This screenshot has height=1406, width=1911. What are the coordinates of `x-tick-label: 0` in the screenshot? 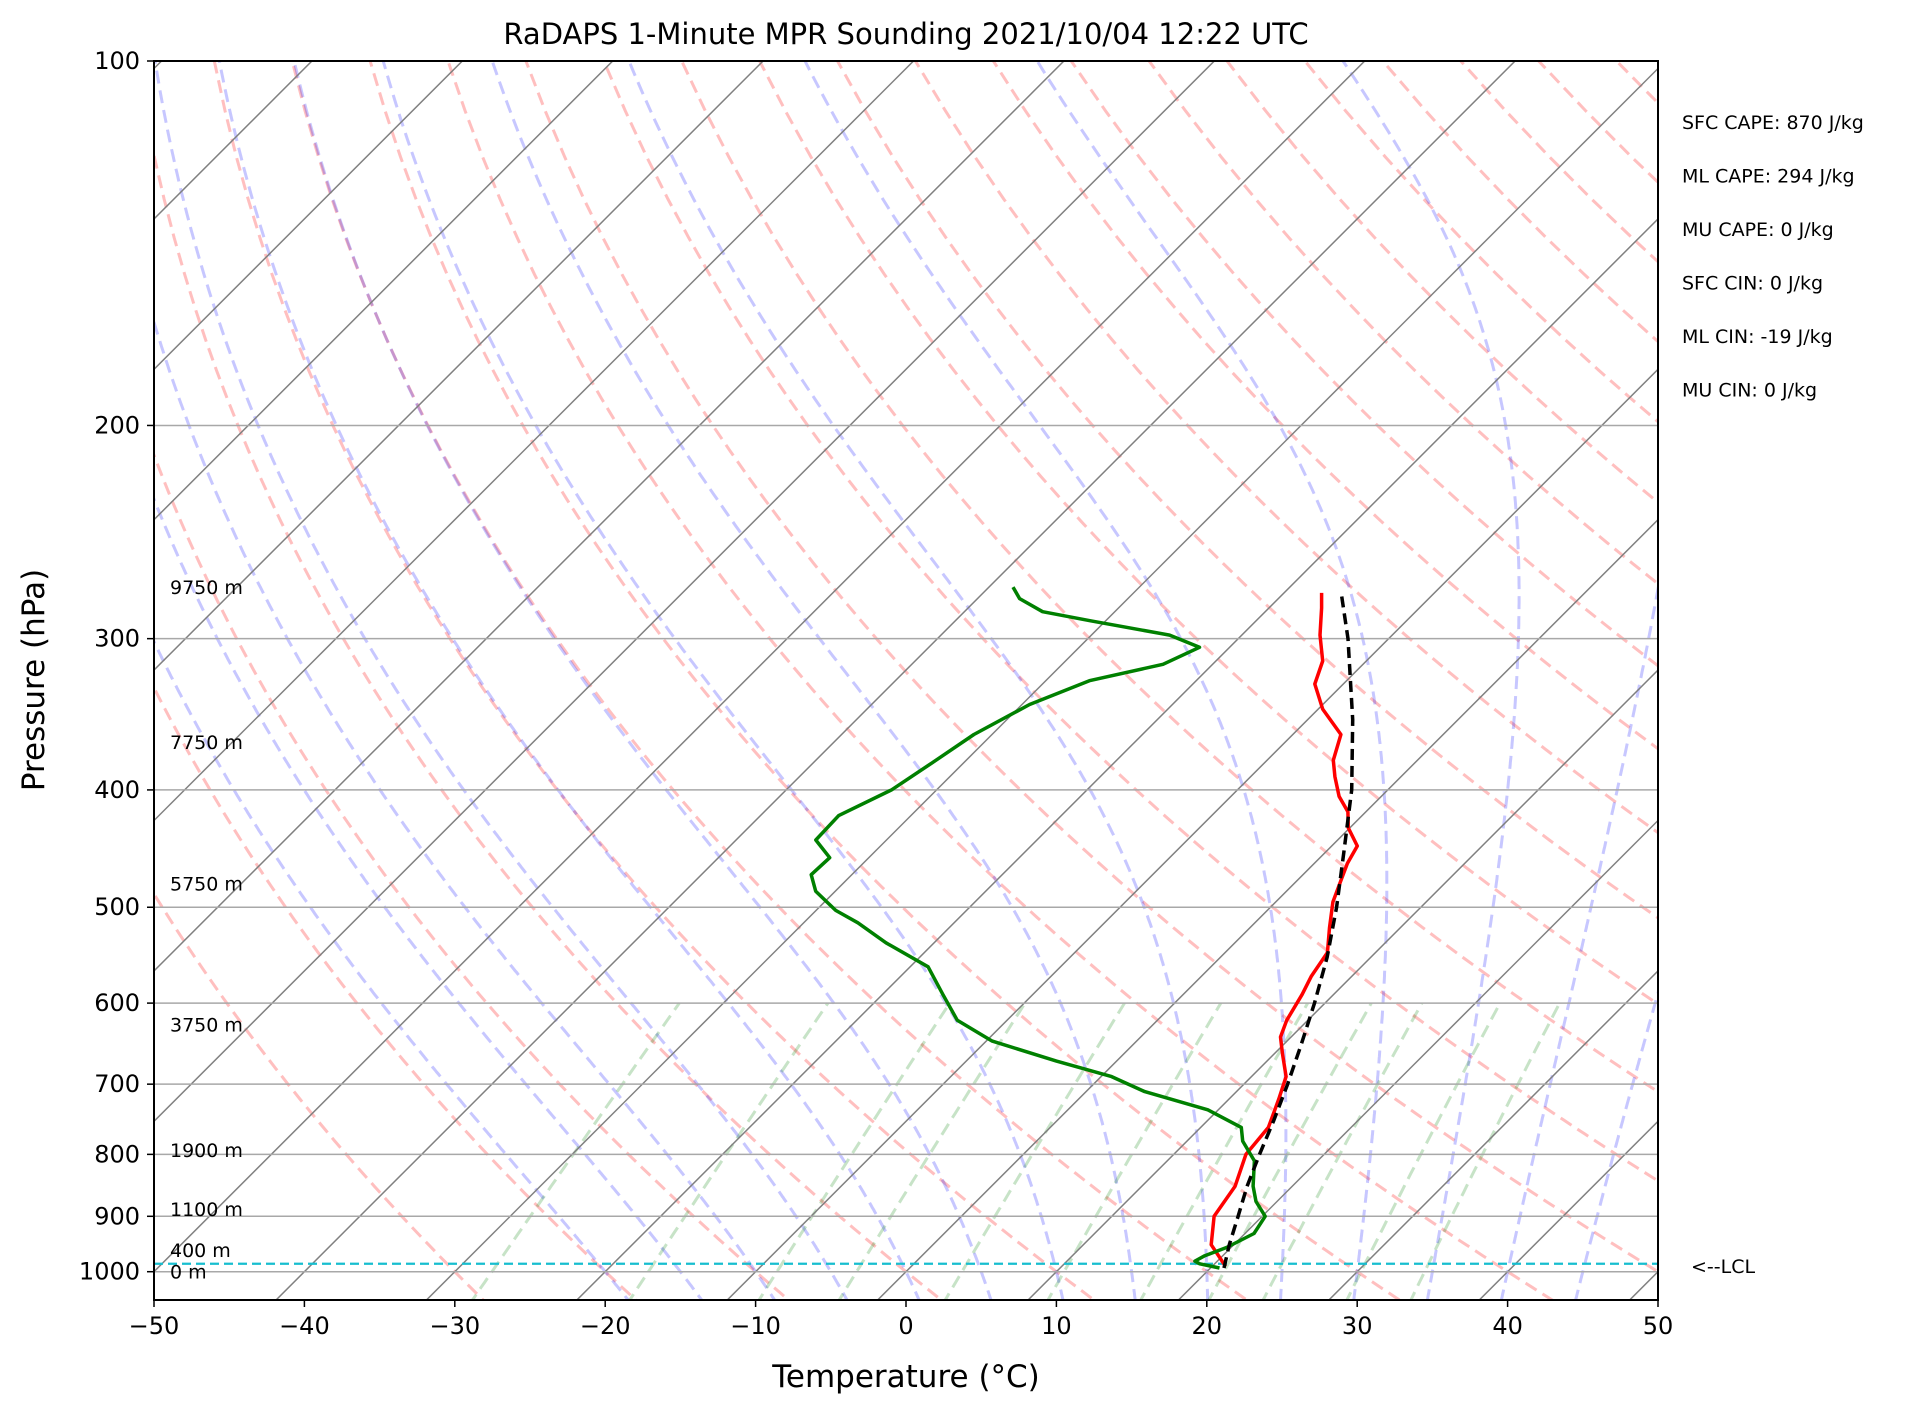 It's located at (905, 1326).